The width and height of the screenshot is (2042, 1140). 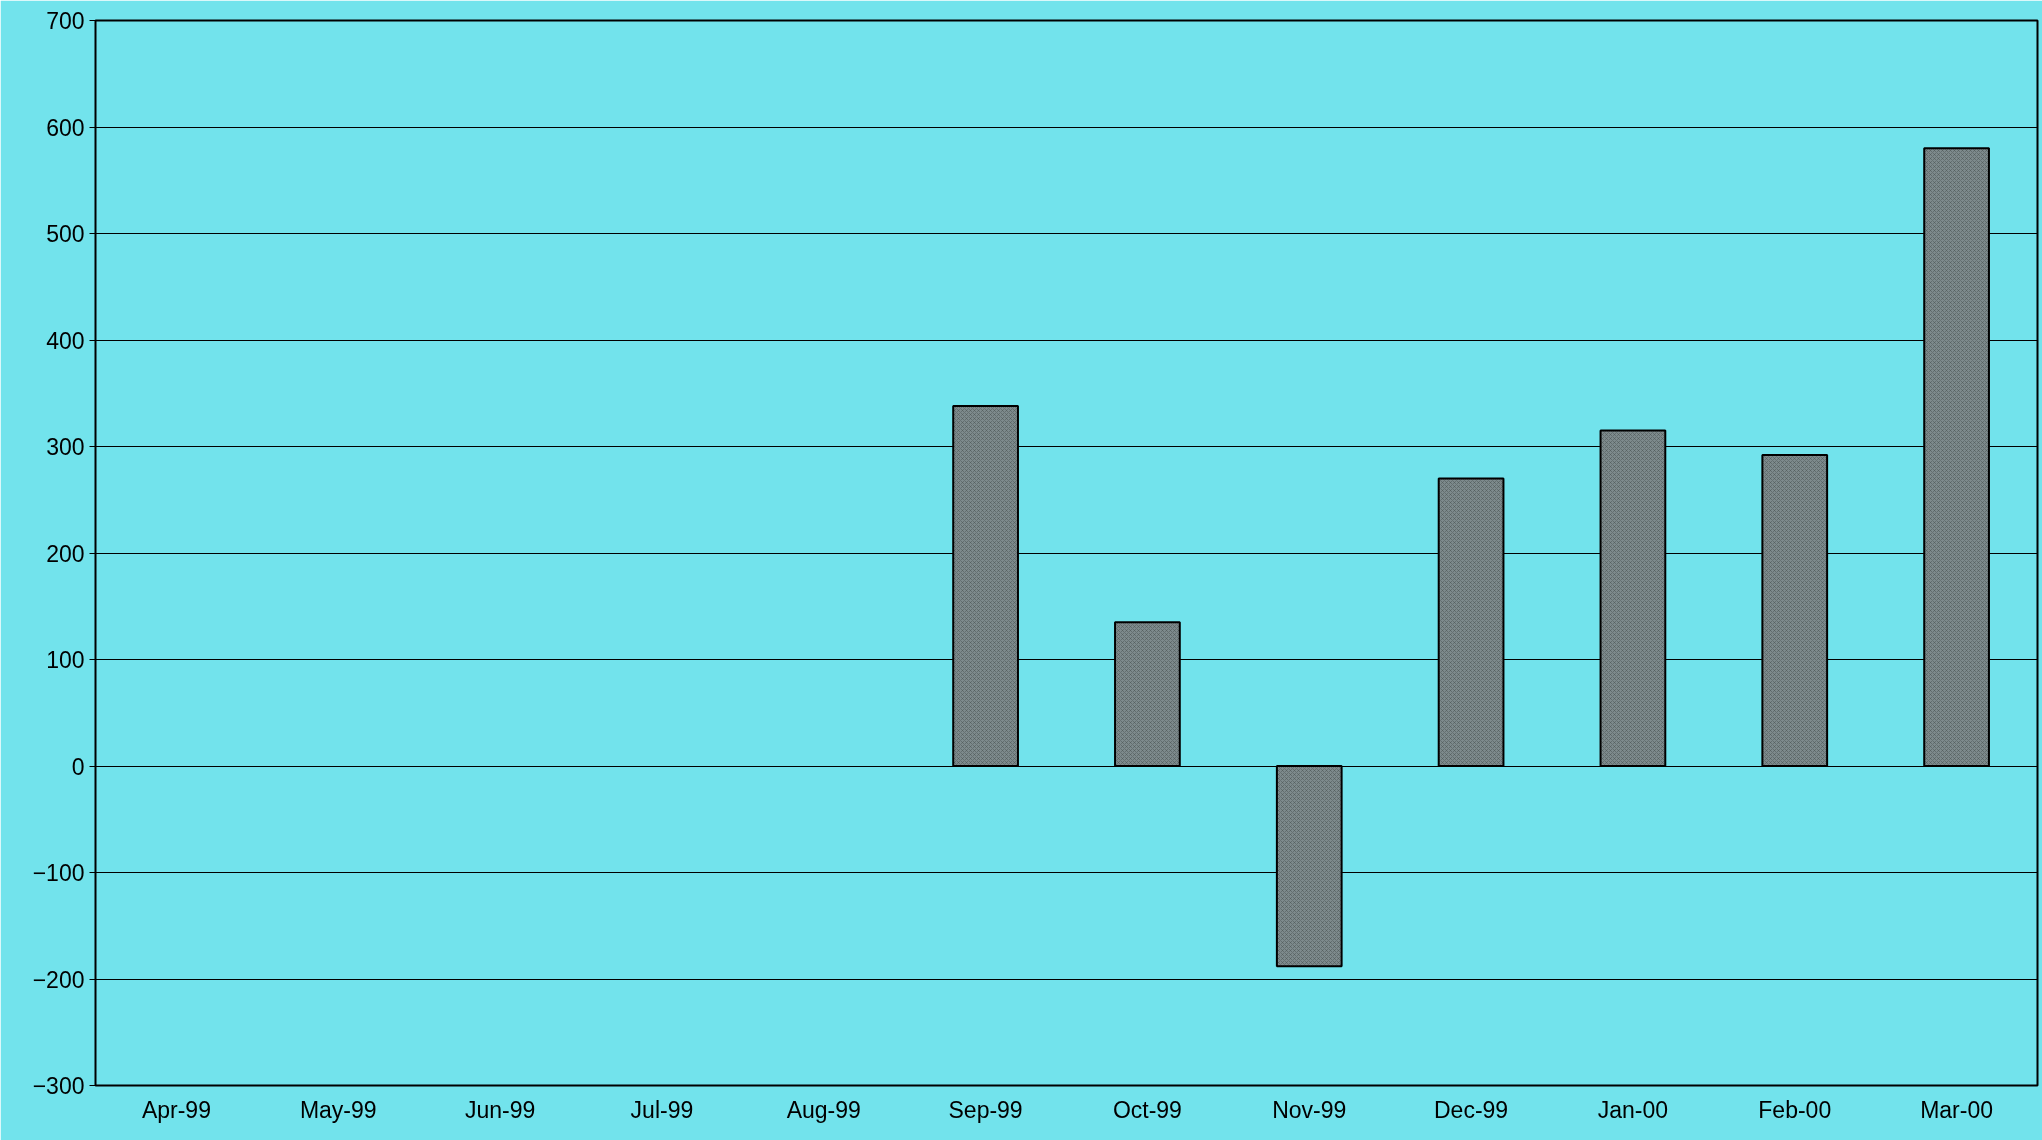 What do you see at coordinates (65, 553) in the screenshot?
I see `y-tick-label: 200` at bounding box center [65, 553].